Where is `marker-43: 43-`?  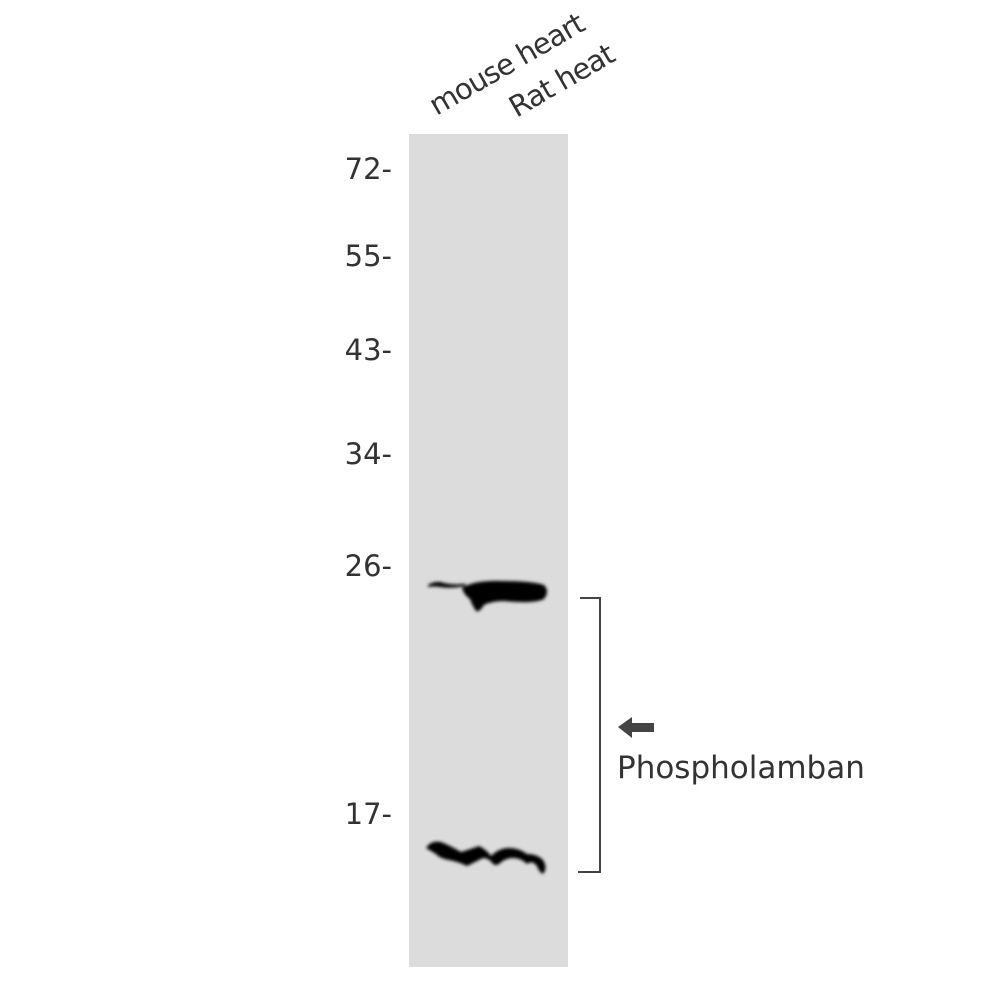 marker-43: 43- is located at coordinates (368, 350).